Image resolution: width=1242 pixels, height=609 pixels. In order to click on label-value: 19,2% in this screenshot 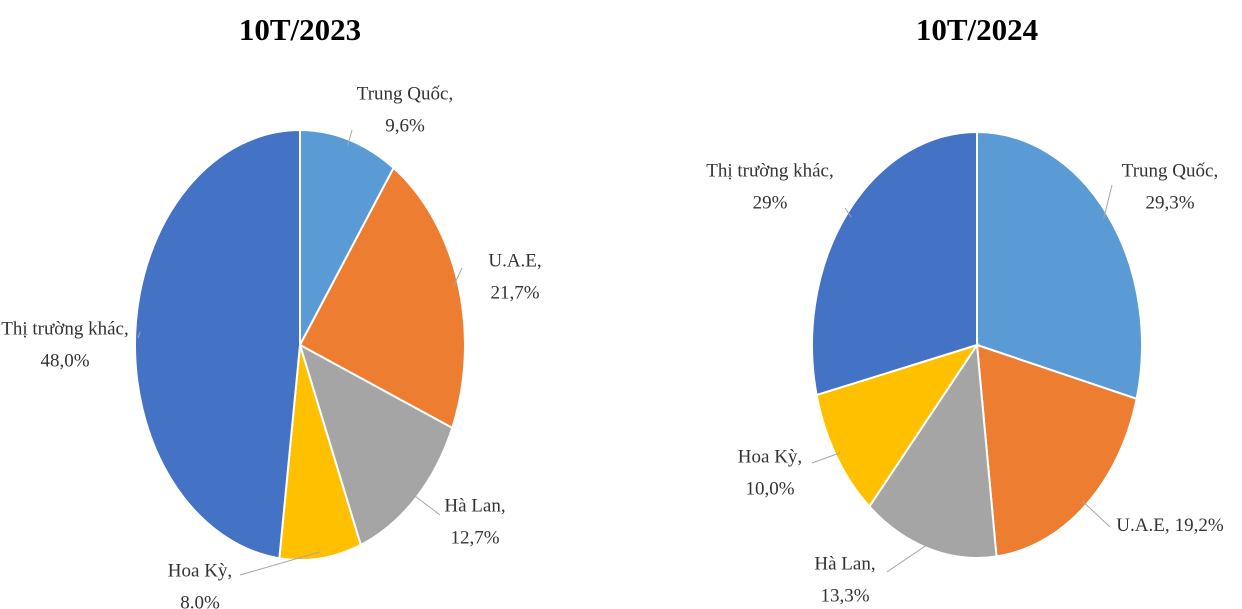, I will do `click(1199, 525)`.